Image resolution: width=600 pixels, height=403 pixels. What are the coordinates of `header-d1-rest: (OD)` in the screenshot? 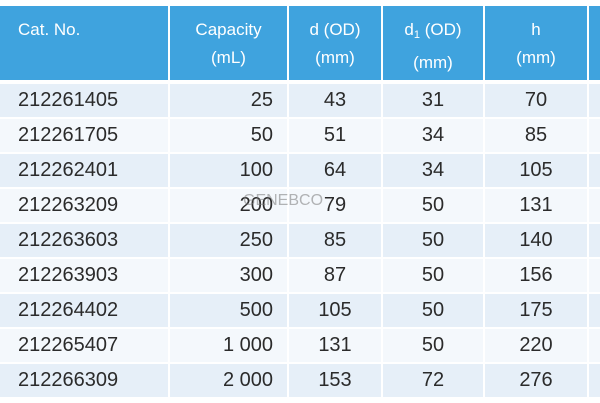 It's located at (441, 29).